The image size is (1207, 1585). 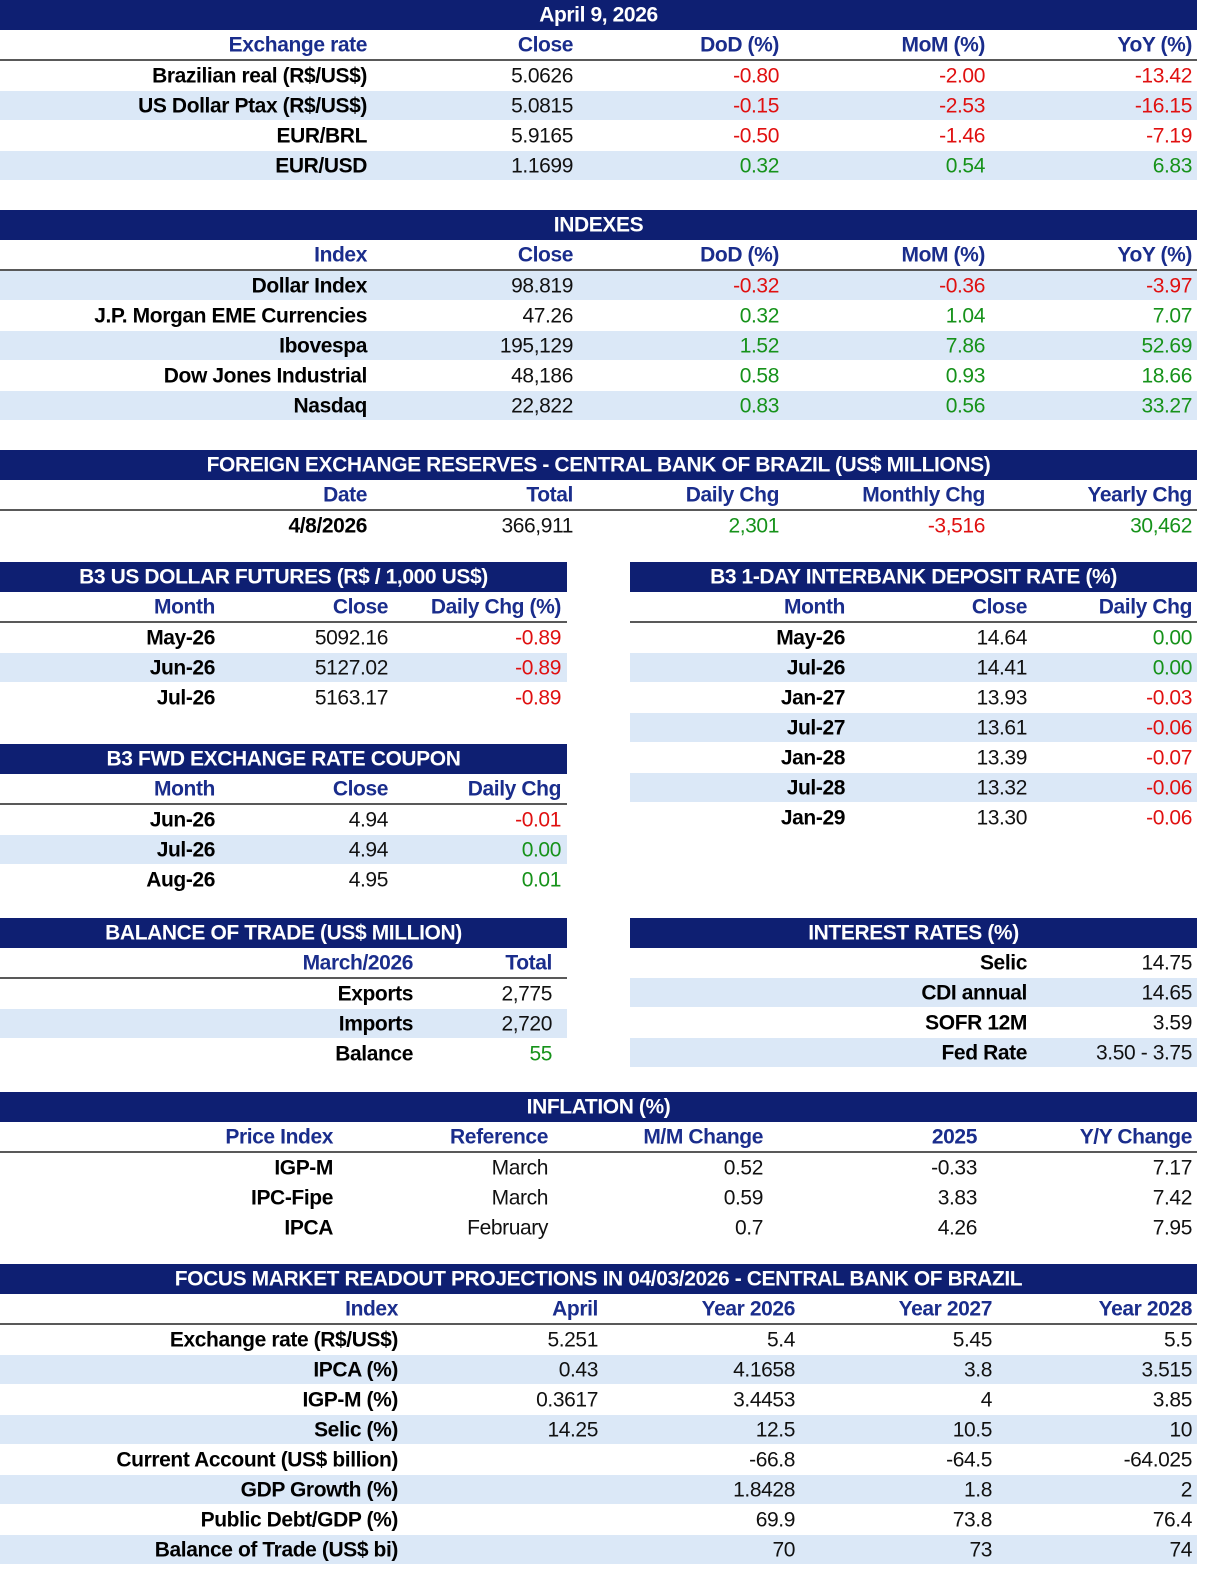 What do you see at coordinates (956, 526) in the screenshot?
I see `cell-value: -3,516` at bounding box center [956, 526].